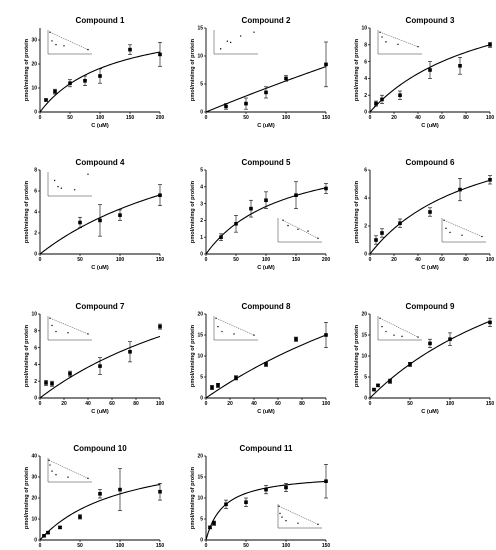 Image resolution: width=496 pixels, height=550 pixels. What do you see at coordinates (35, 213) in the screenshot?
I see `y-tick-label: 4` at bounding box center [35, 213].